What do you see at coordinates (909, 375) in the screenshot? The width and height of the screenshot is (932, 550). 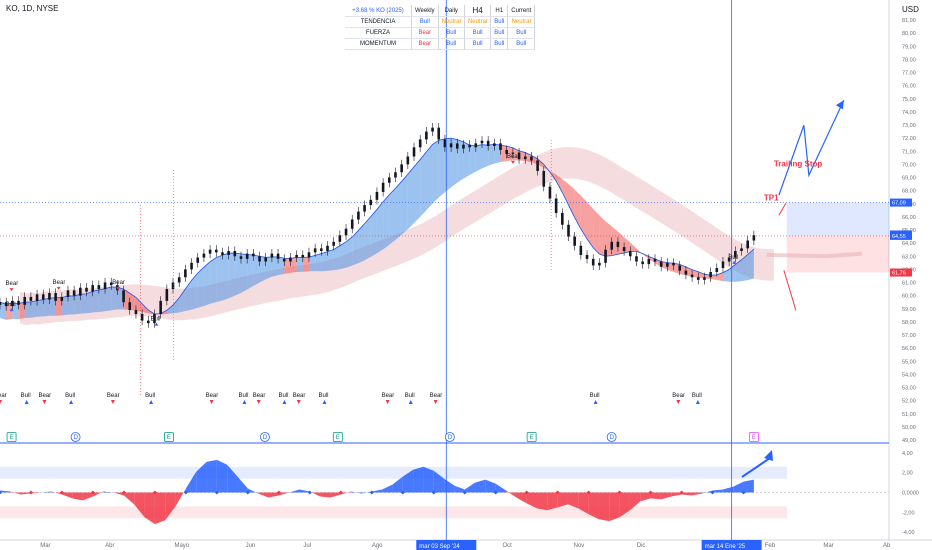 I see `y-tick-label: 54,00` at bounding box center [909, 375].